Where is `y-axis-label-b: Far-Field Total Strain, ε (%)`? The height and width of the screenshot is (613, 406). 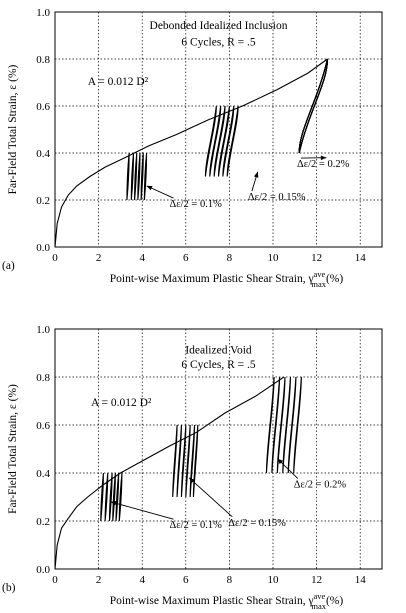
y-axis-label-b: Far-Field Total Strain, ε (%) is located at coordinates (13, 449).